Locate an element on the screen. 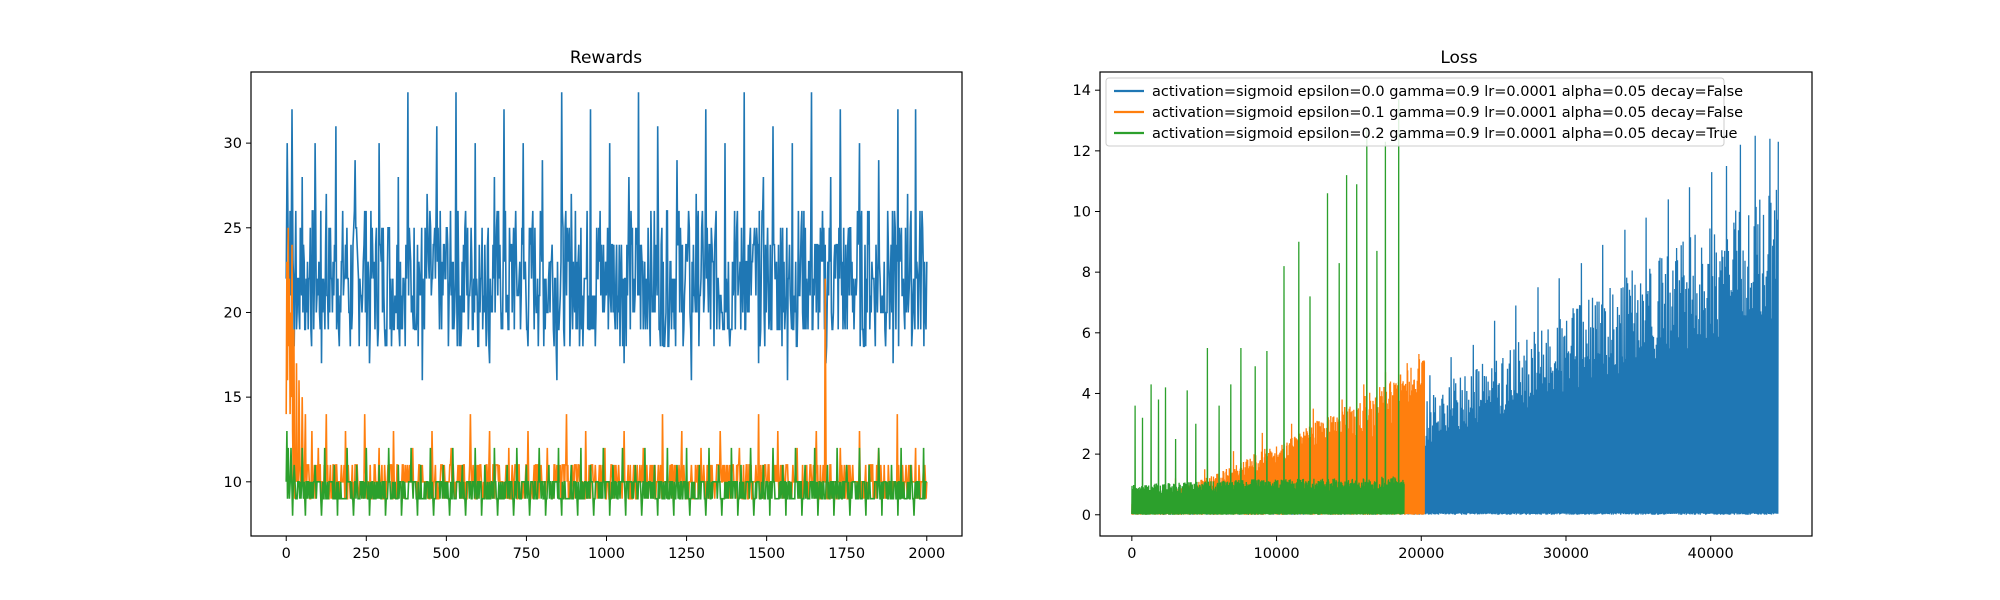 This screenshot has height=600, width=2000. rewards-x-tick-label: 2000 is located at coordinates (926, 554).